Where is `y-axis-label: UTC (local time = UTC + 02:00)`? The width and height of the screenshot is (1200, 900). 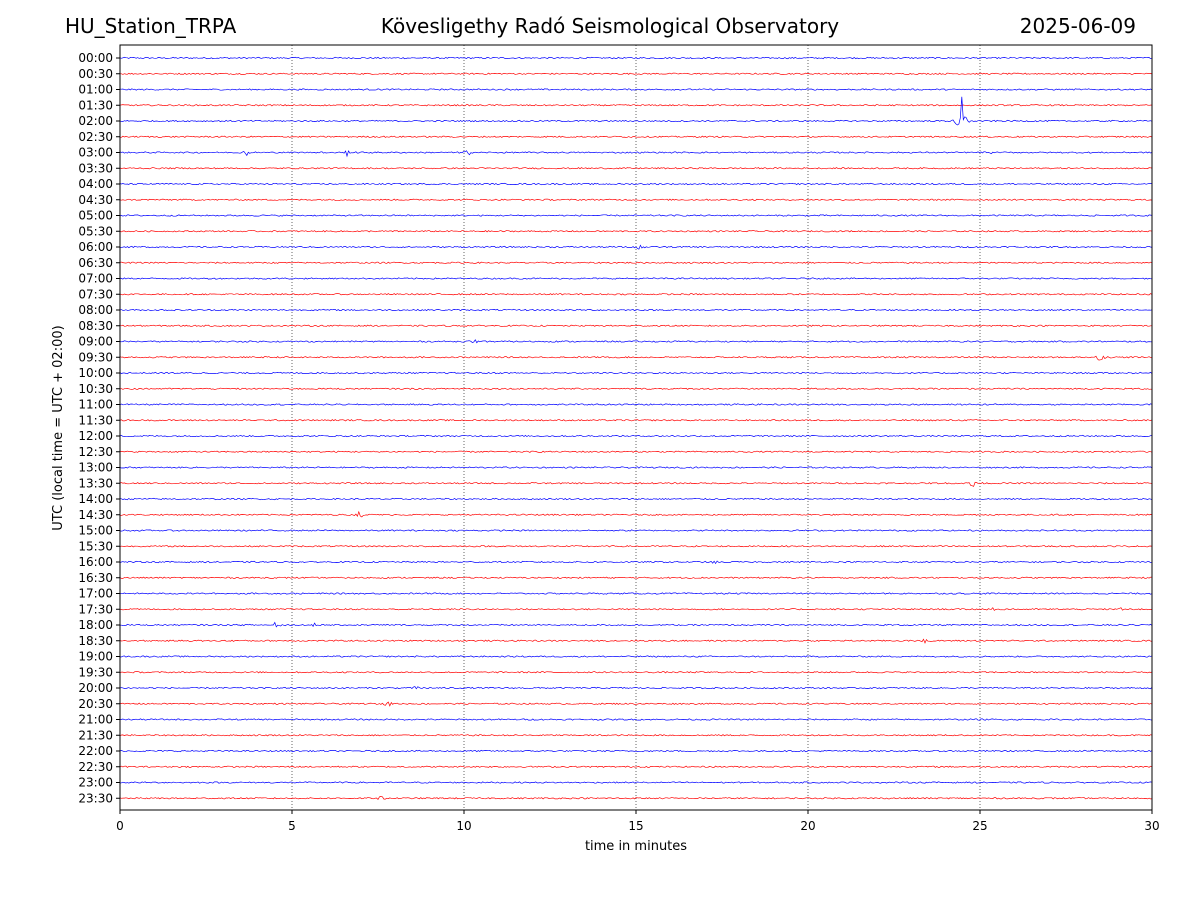 y-axis-label: UTC (local time = UTC + 02:00) is located at coordinates (58, 427).